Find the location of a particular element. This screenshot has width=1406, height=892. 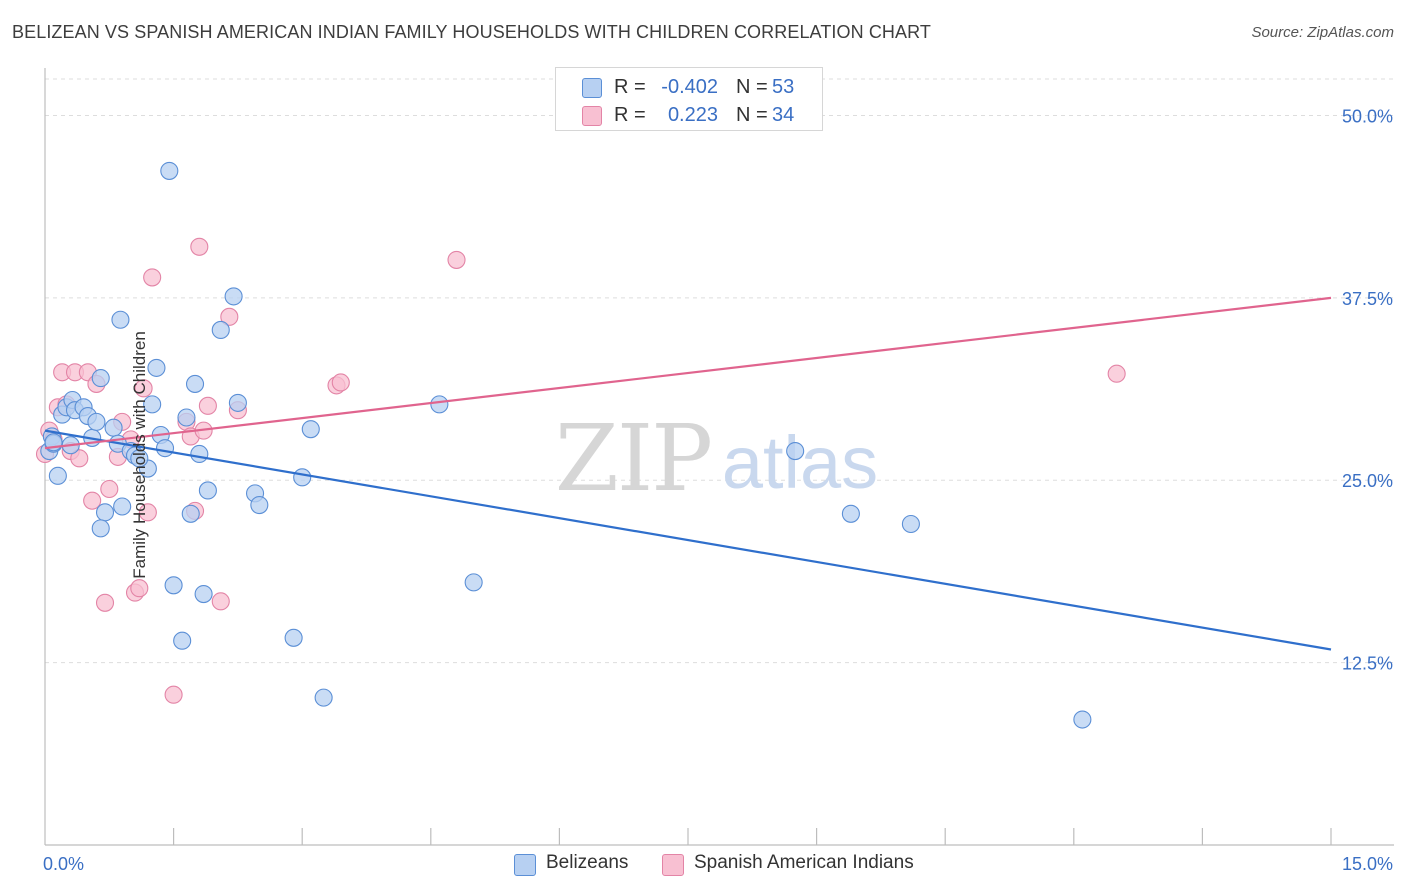

source-label: Source: ZipAtlas.com is located at coordinates (1322, 32).